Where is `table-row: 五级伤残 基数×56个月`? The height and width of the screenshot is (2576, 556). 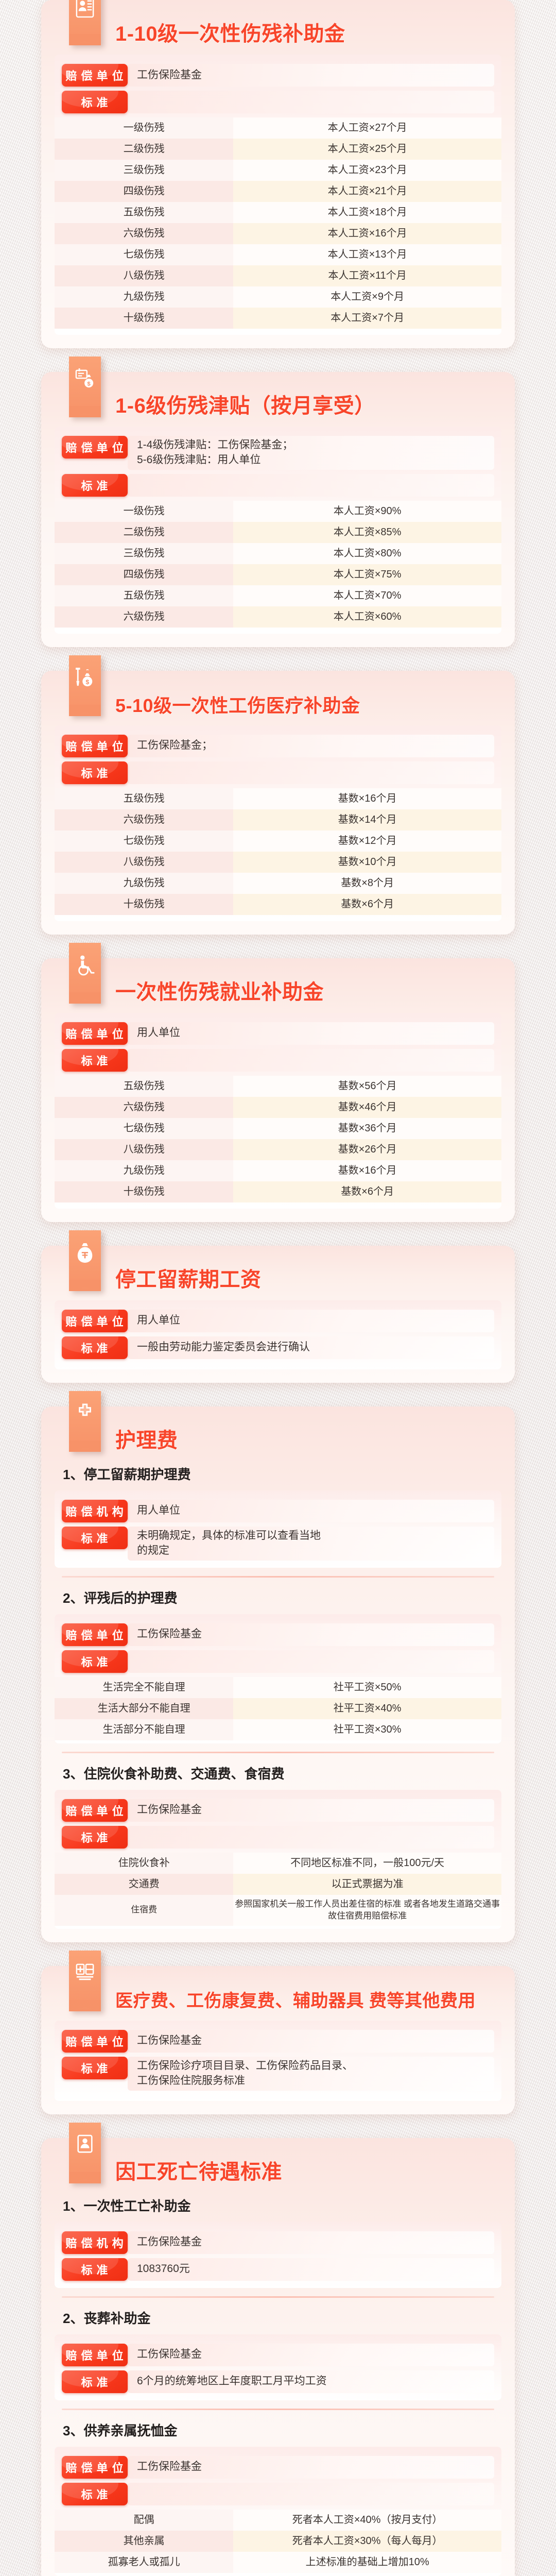 table-row: 五级伤残 基数×56个月 is located at coordinates (278, 1086).